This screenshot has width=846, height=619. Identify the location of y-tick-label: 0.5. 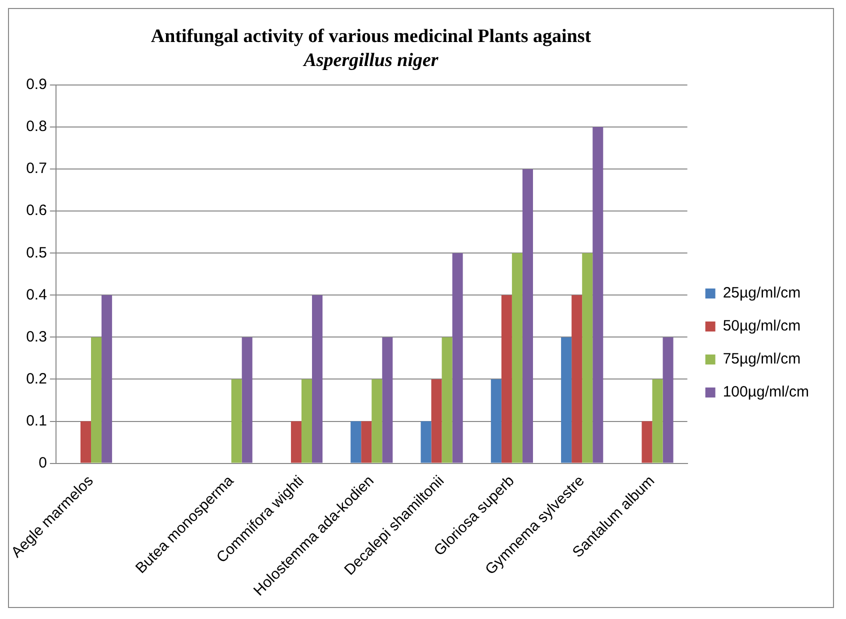
(36, 253).